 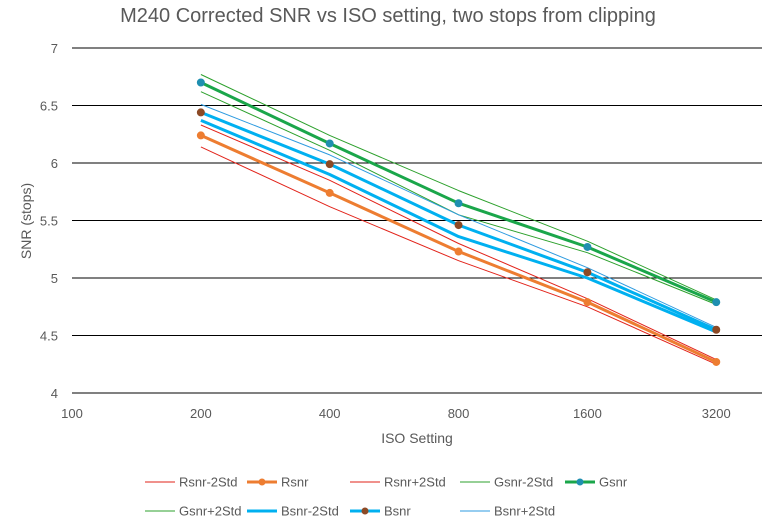 What do you see at coordinates (380, 511) in the screenshot?
I see `legend-item: Bsnr` at bounding box center [380, 511].